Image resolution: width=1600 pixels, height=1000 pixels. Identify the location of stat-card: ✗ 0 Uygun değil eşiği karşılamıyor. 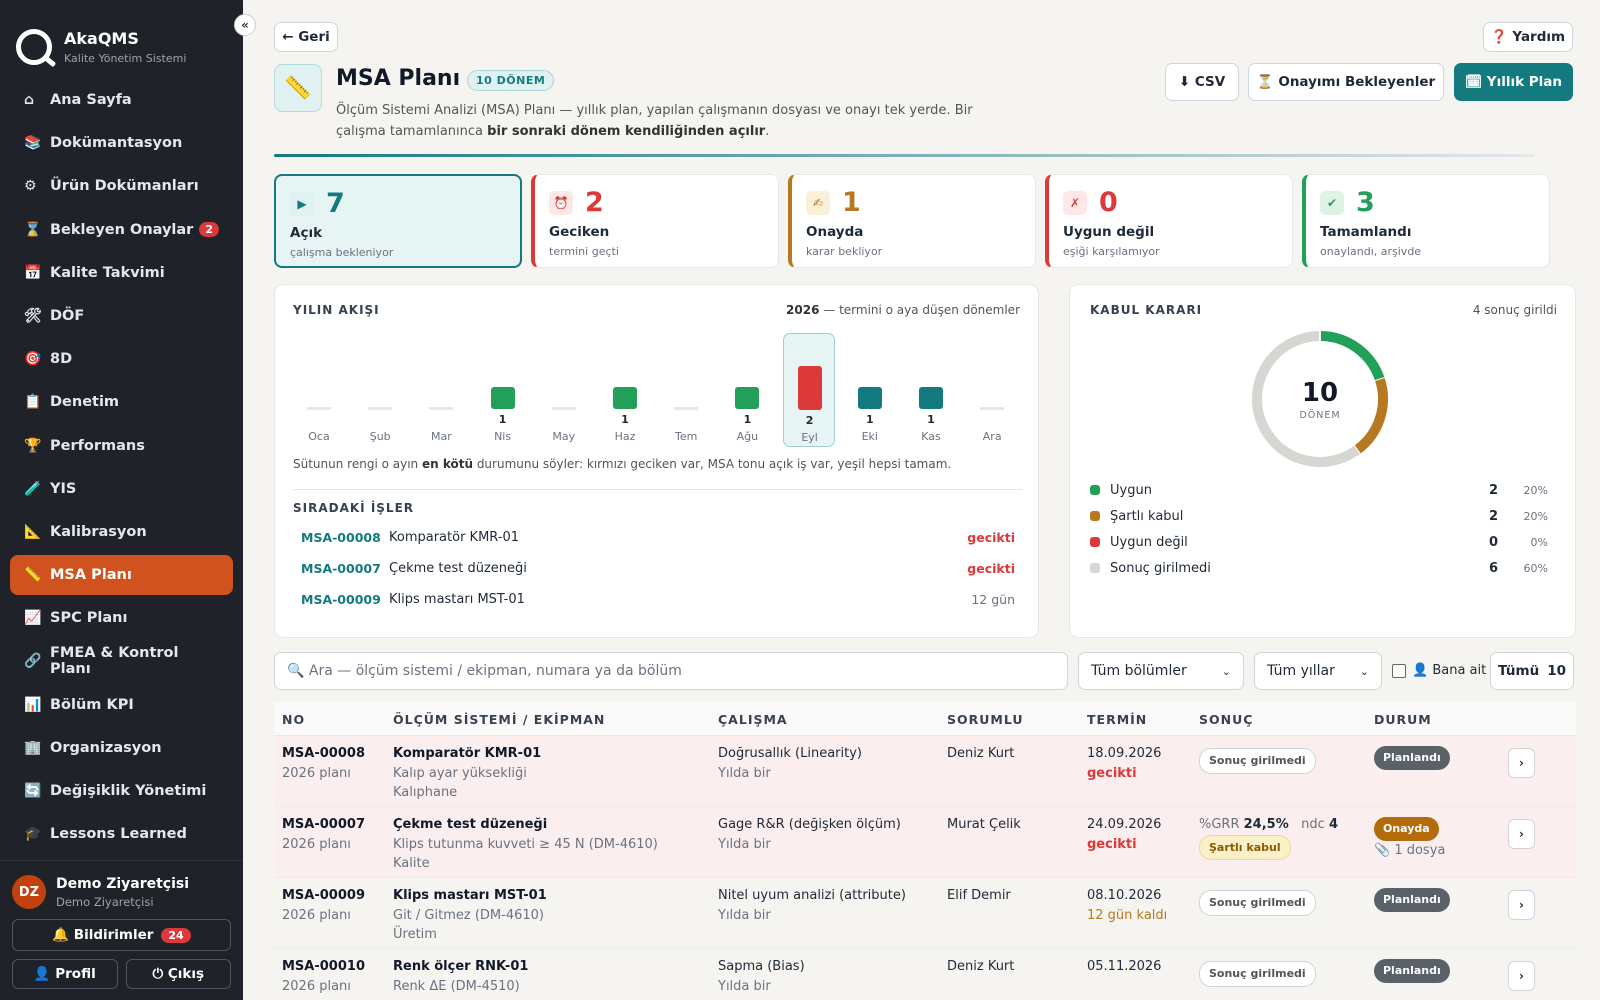
(1169, 221).